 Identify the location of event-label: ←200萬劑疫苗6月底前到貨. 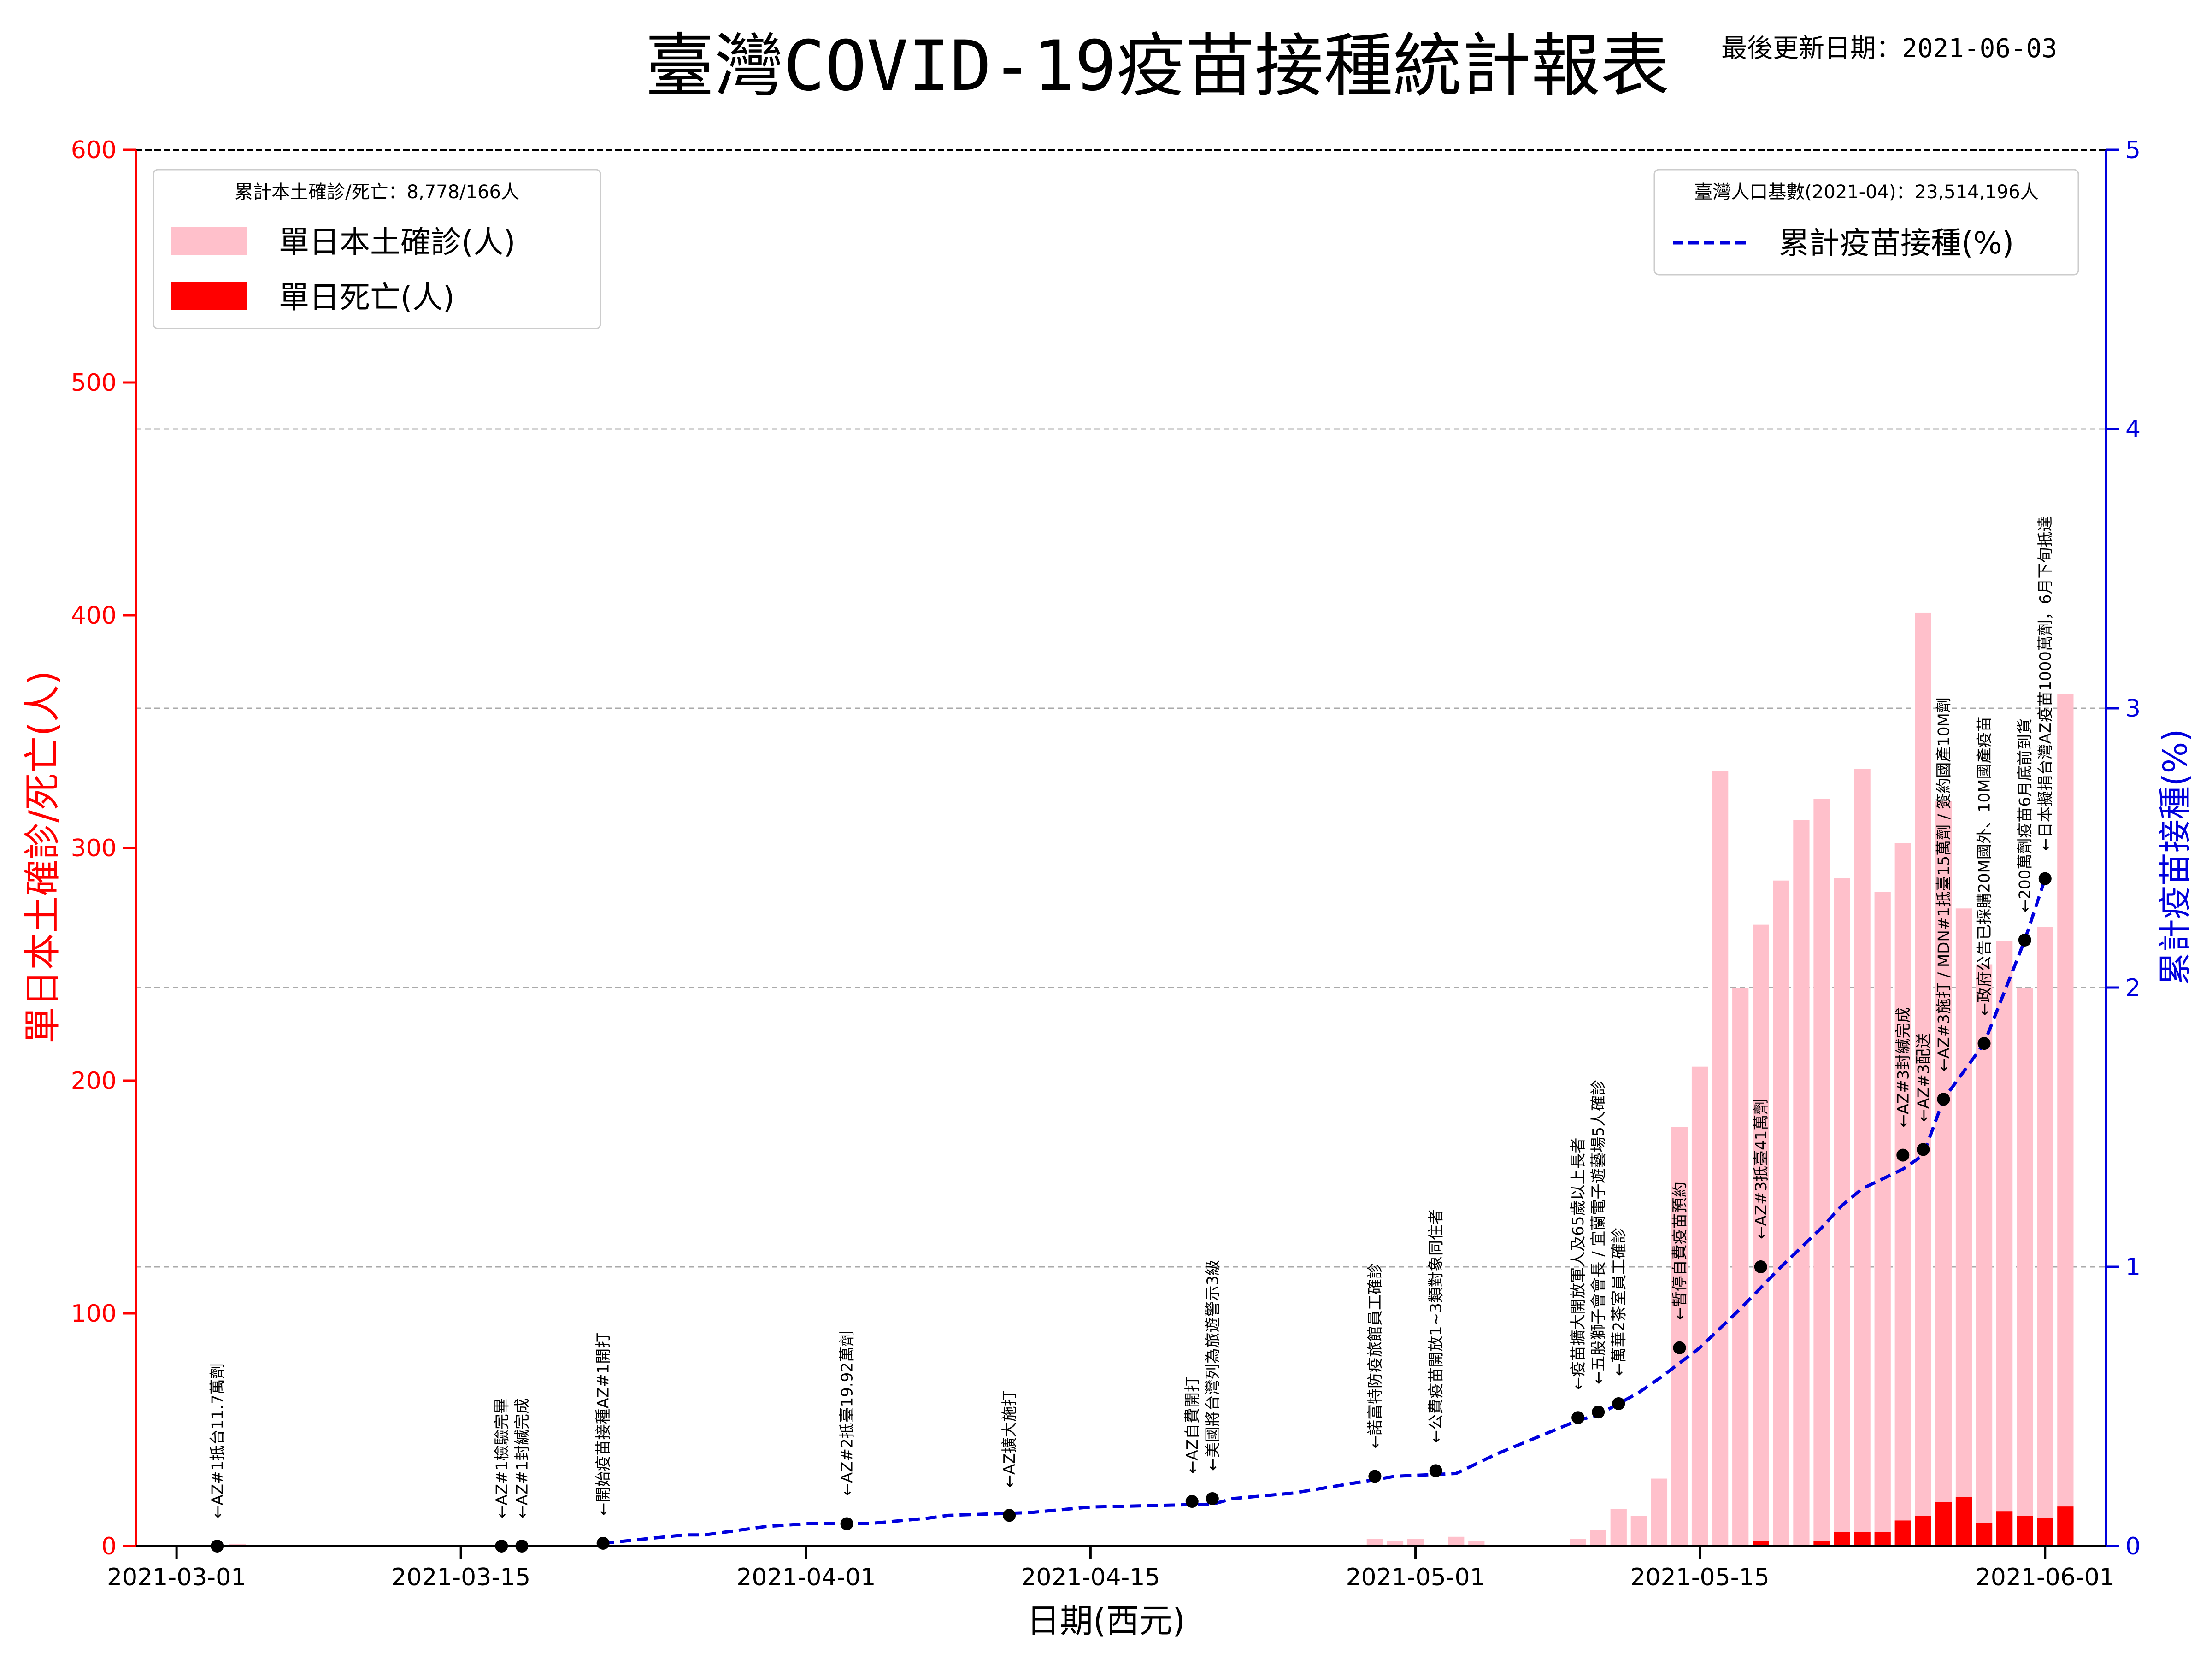
(2025, 815).